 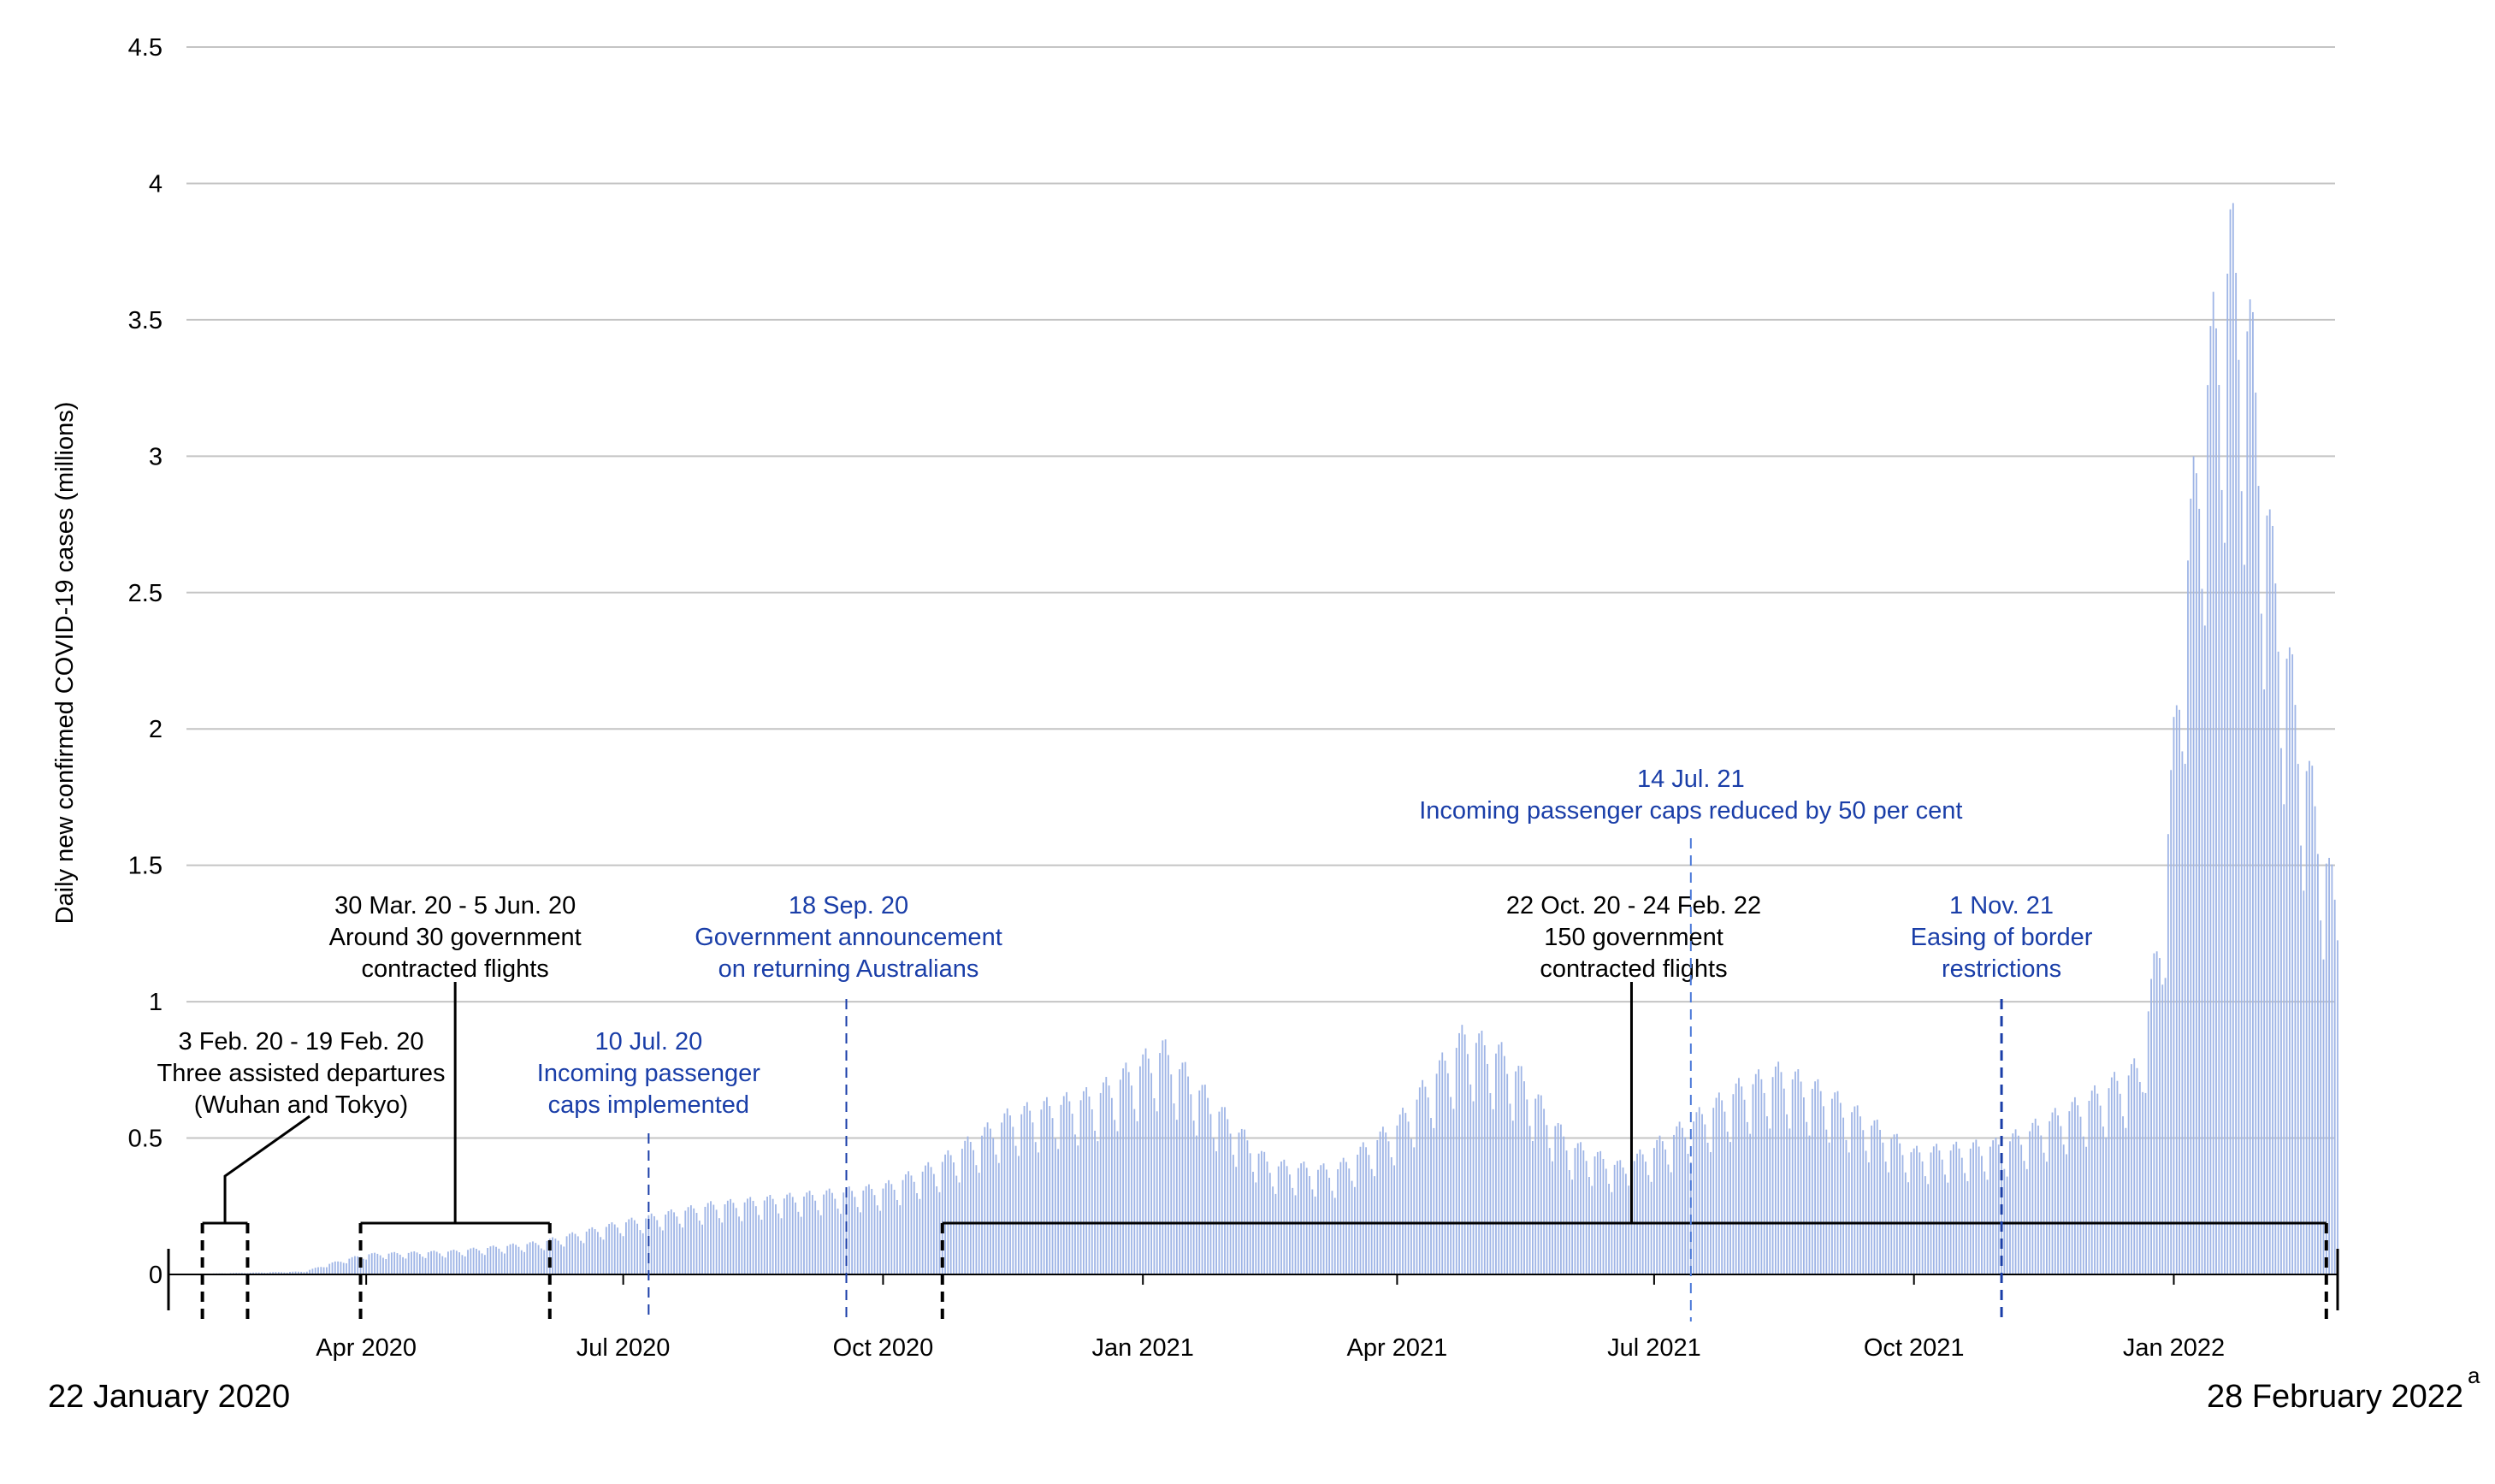 What do you see at coordinates (1633, 905) in the screenshot?
I see `contracted150-text: 22 Oct. 20 - 24 Feb. 22` at bounding box center [1633, 905].